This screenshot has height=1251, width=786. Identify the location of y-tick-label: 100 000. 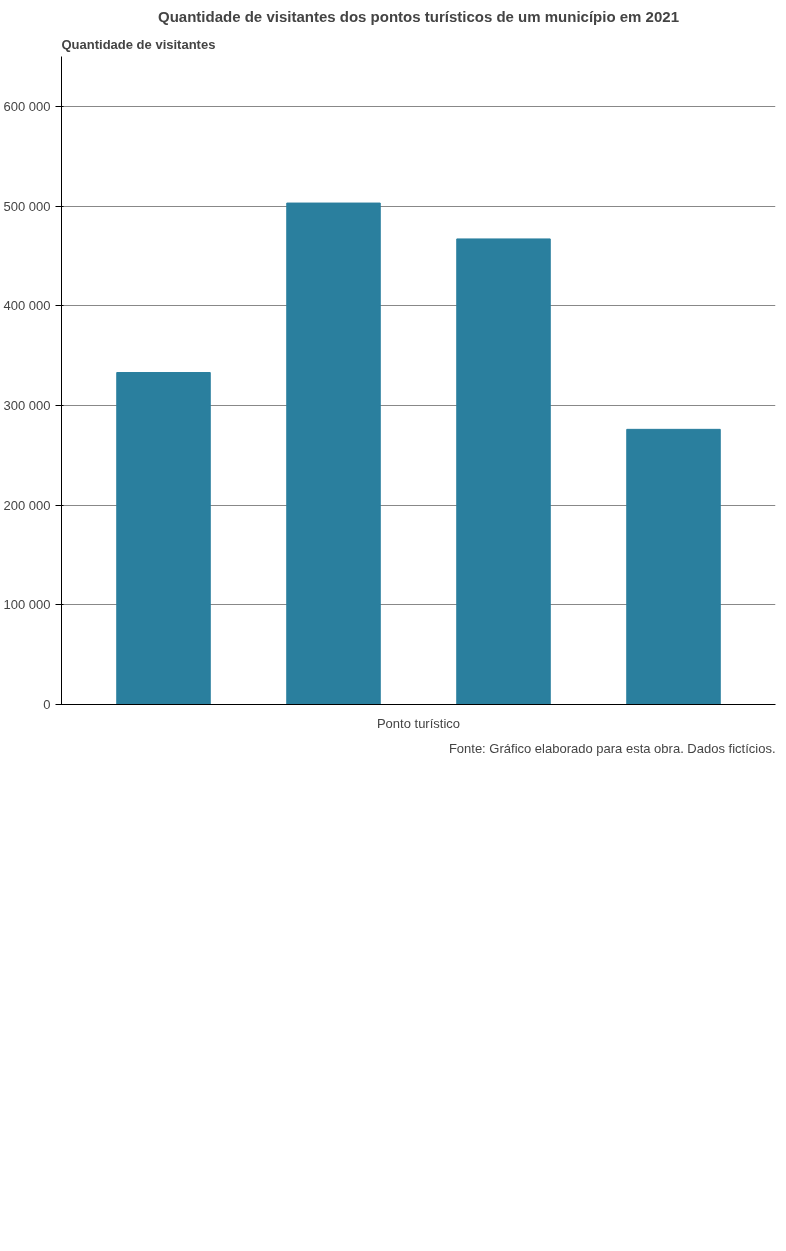
(27, 605).